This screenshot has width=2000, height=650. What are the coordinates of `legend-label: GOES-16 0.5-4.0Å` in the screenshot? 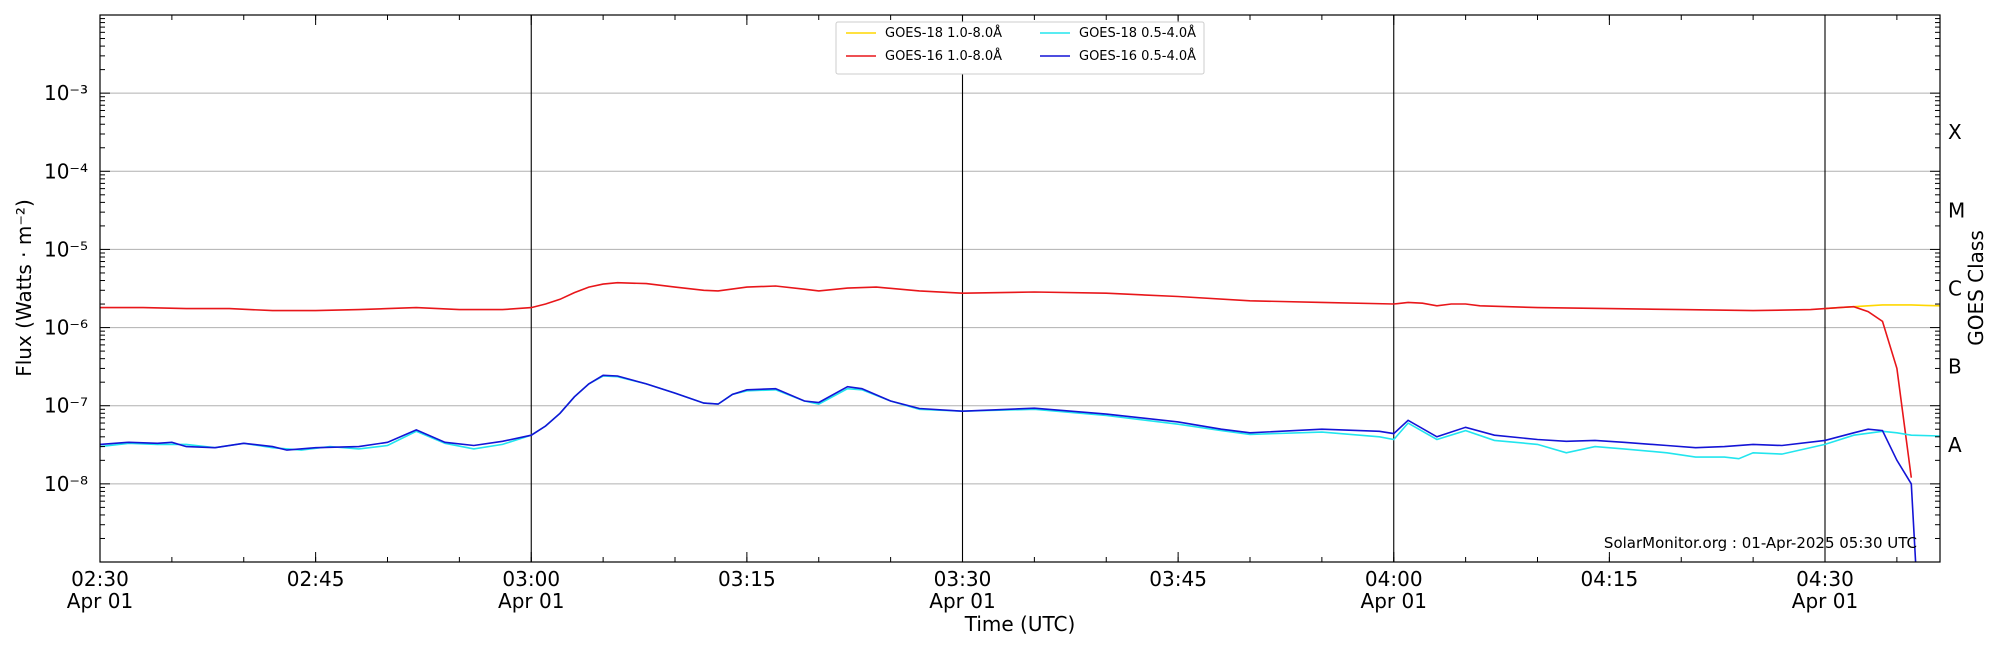 It's located at (1137, 56).